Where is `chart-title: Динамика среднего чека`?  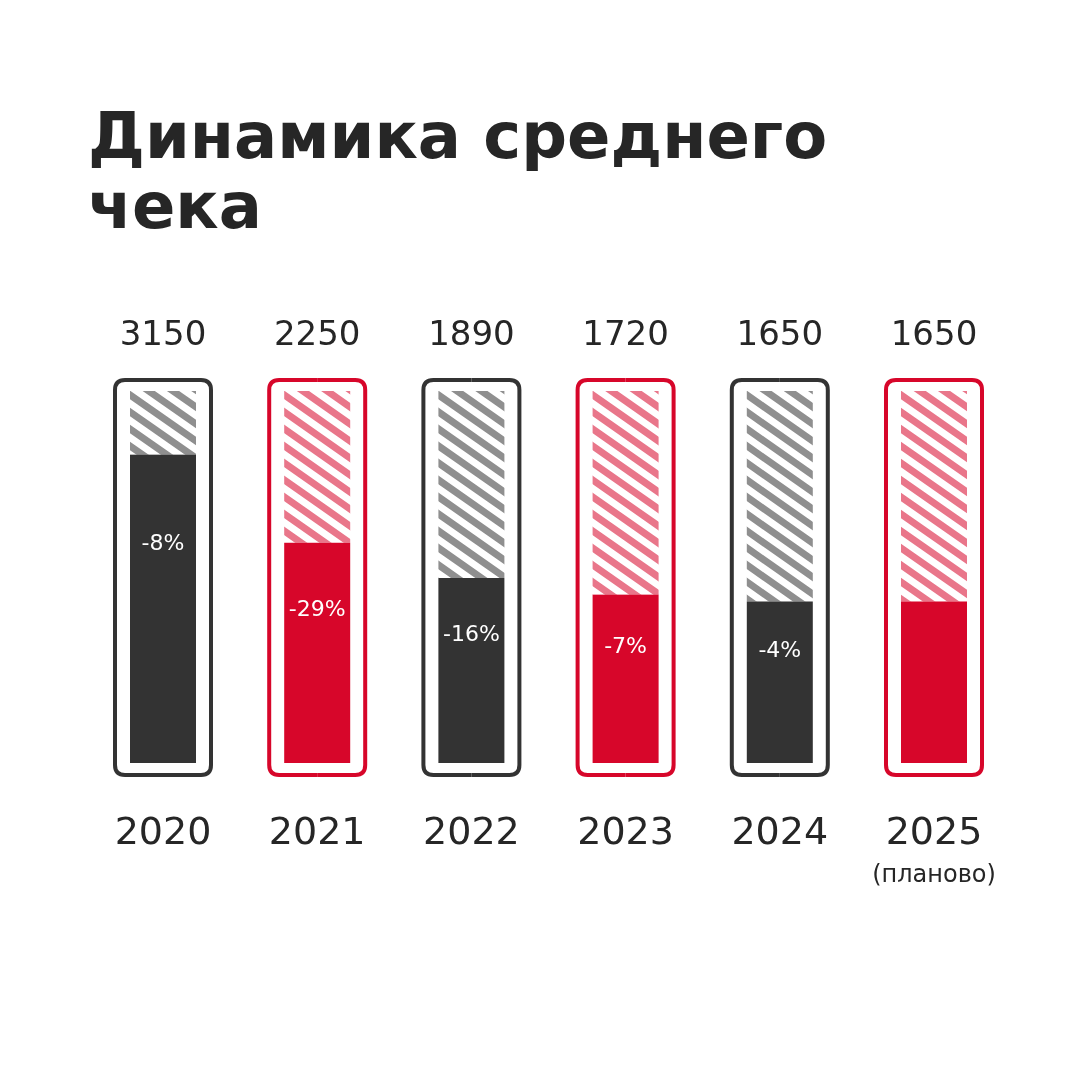
chart-title: Динамика среднего чека is located at coordinates (458, 171).